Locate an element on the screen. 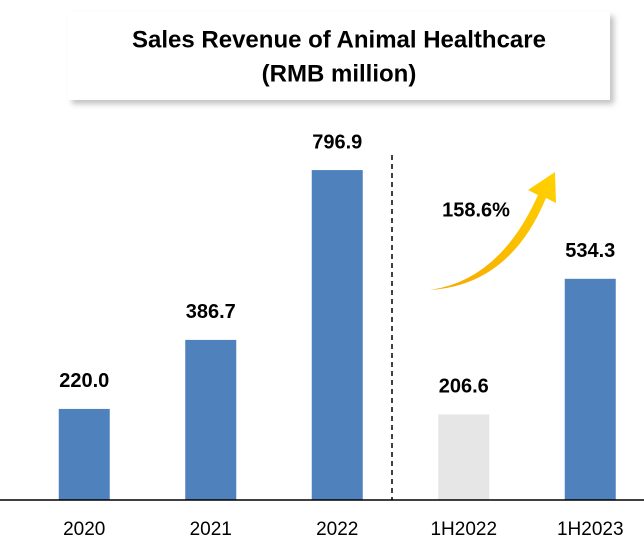 The image size is (644, 547). x-tick-label: 2021 is located at coordinates (211, 529).